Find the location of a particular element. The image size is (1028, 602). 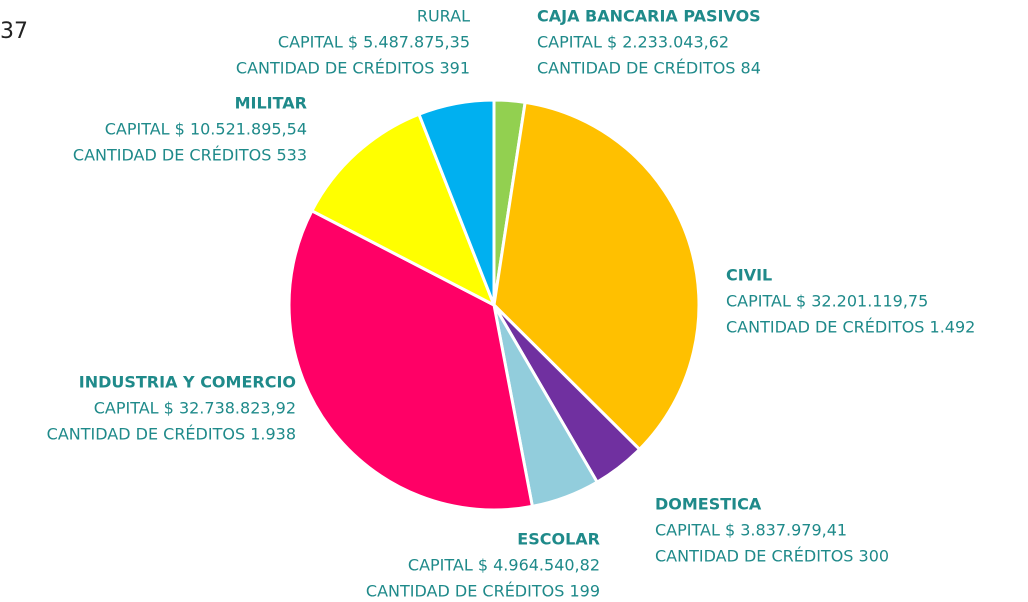

credit-label: CANTIDAD DE CRÉDITOS 391 is located at coordinates (353, 68).